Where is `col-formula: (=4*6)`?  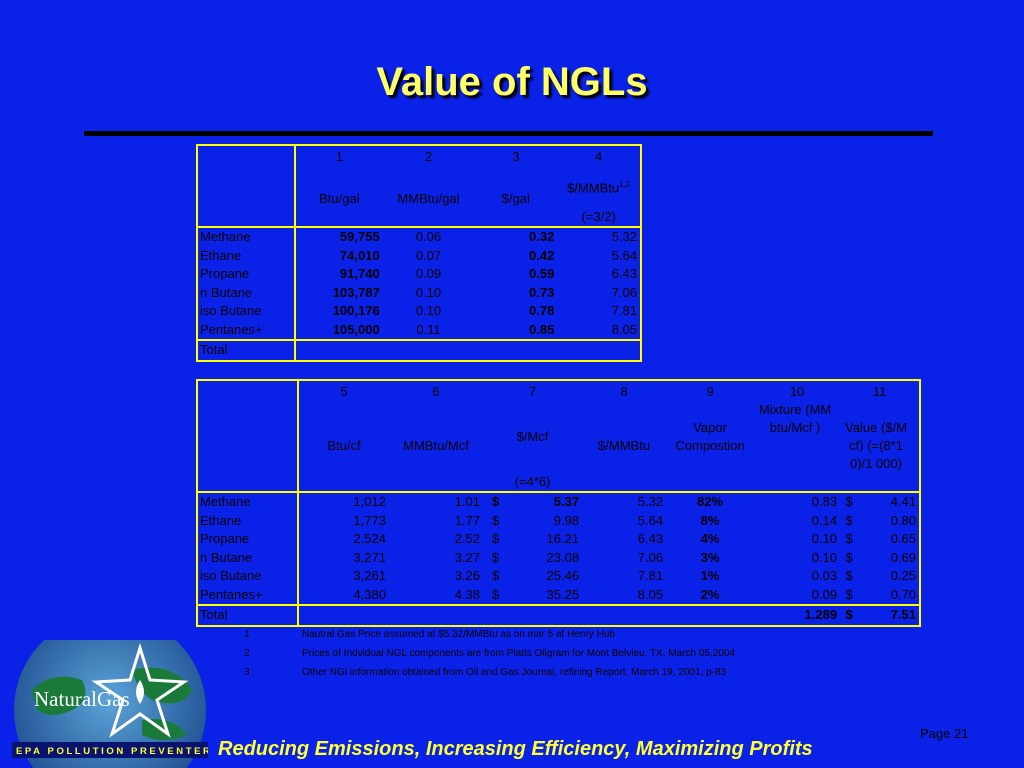 col-formula: (=4*6) is located at coordinates (532, 481).